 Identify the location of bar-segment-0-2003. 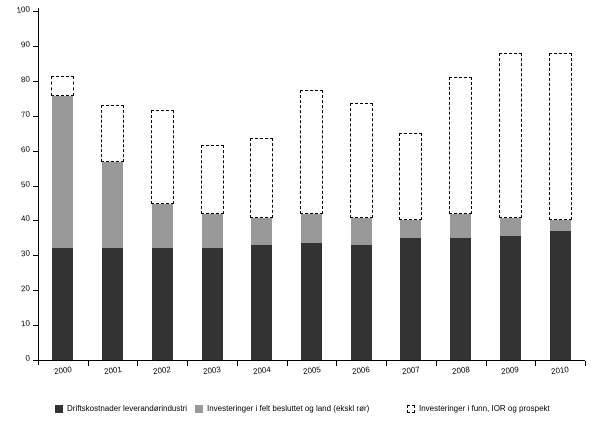
(212, 304).